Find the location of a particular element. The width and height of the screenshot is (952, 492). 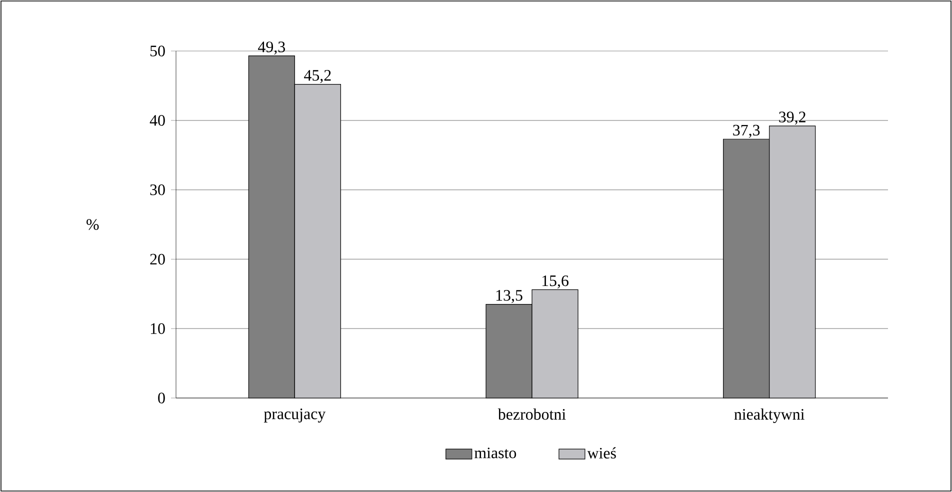

data-label: 49,3 is located at coordinates (271, 48).